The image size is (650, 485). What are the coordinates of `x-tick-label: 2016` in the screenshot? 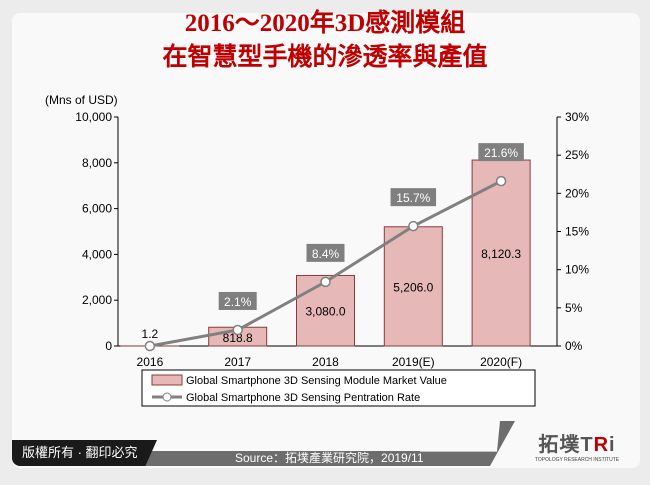 It's located at (150, 362).